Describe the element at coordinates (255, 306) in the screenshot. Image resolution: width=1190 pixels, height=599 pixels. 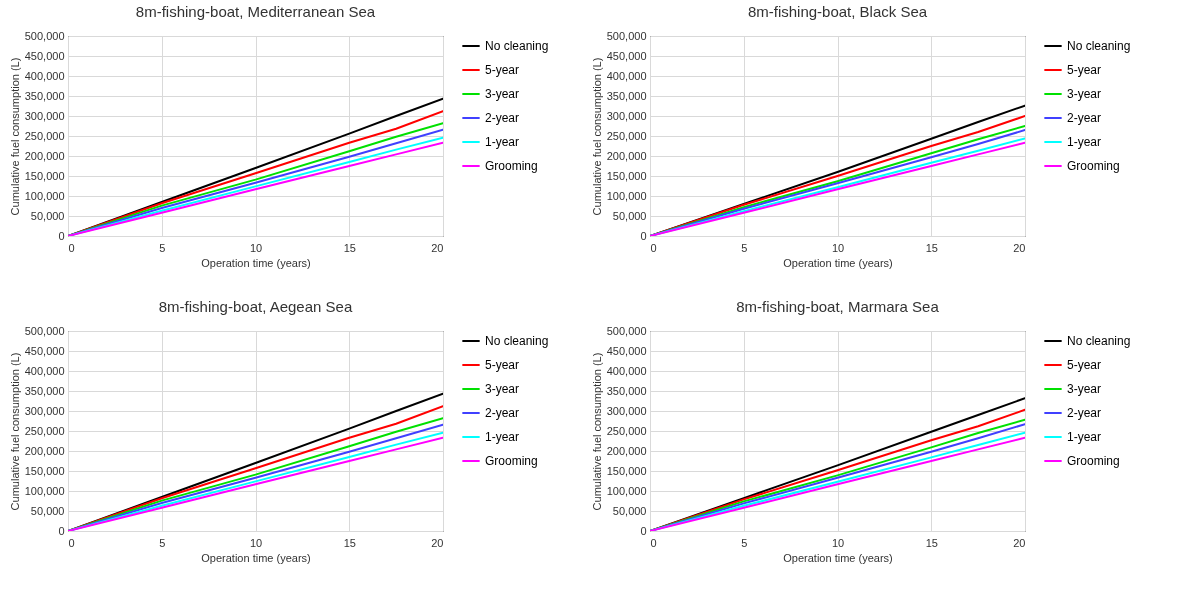
I see `chart-title: 8m-fishing-boat, Aegean Sea` at that location.